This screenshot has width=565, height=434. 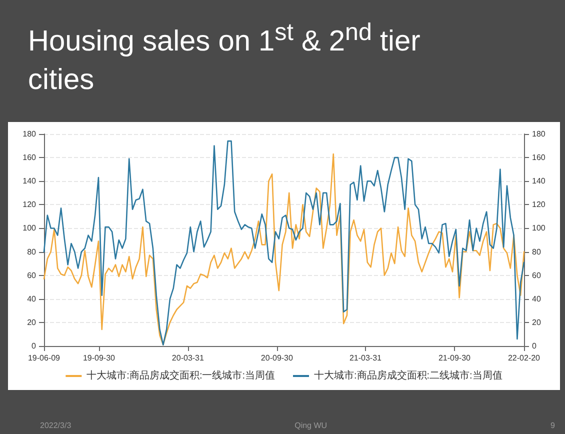 What do you see at coordinates (537, 322) in the screenshot?
I see `y2-tick-label: 20` at bounding box center [537, 322].